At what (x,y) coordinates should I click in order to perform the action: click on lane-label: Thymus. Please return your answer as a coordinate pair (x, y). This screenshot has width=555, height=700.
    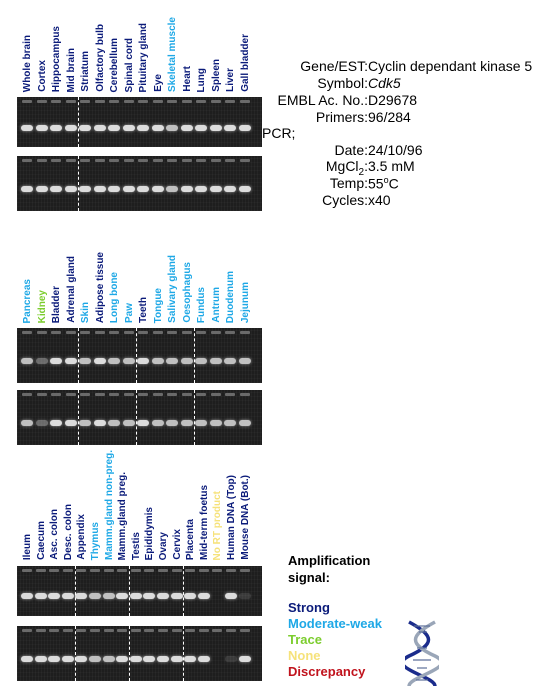
    Looking at the image, I should click on (95, 540).